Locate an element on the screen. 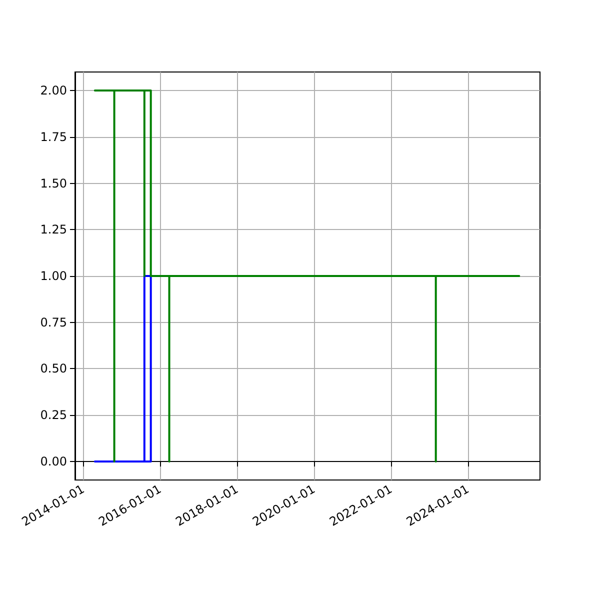  y-tick-label: 0.00 is located at coordinates (53, 461).